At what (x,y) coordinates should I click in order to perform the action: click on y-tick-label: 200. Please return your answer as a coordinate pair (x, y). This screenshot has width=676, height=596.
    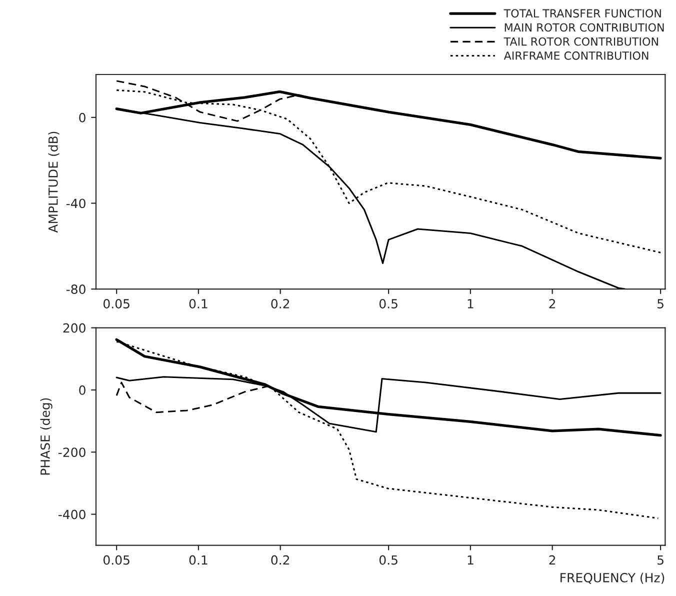
    Looking at the image, I should click on (74, 328).